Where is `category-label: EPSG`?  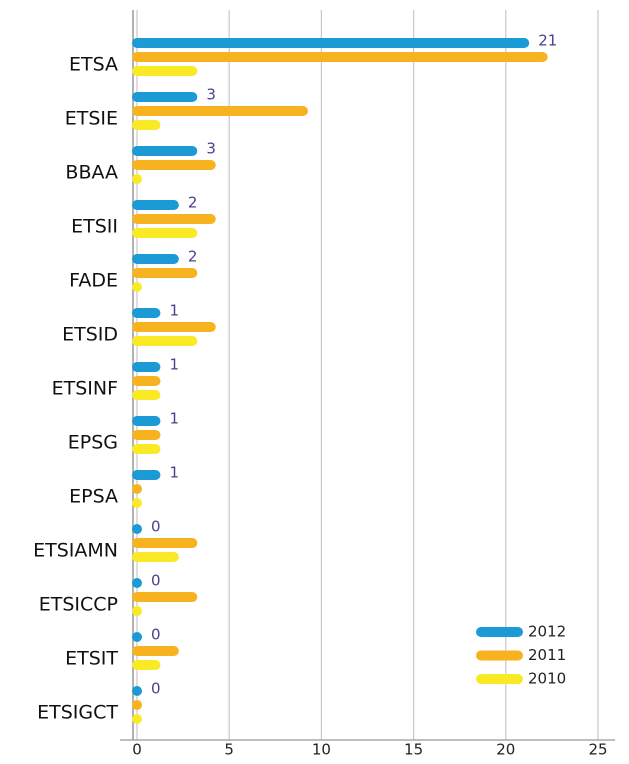 category-label: EPSG is located at coordinates (93, 443).